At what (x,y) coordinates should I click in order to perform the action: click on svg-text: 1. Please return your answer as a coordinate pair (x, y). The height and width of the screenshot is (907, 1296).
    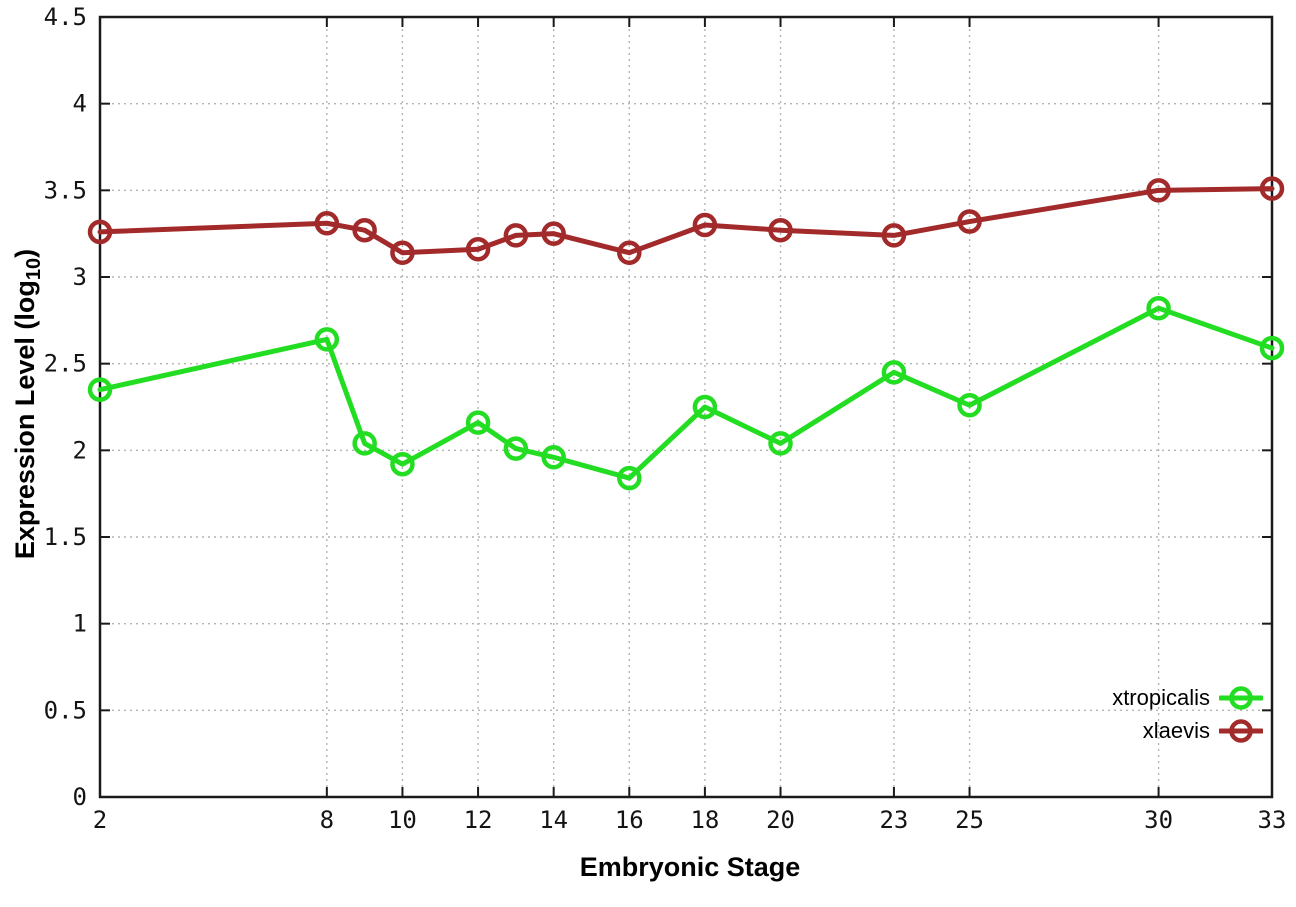
    Looking at the image, I should click on (80, 624).